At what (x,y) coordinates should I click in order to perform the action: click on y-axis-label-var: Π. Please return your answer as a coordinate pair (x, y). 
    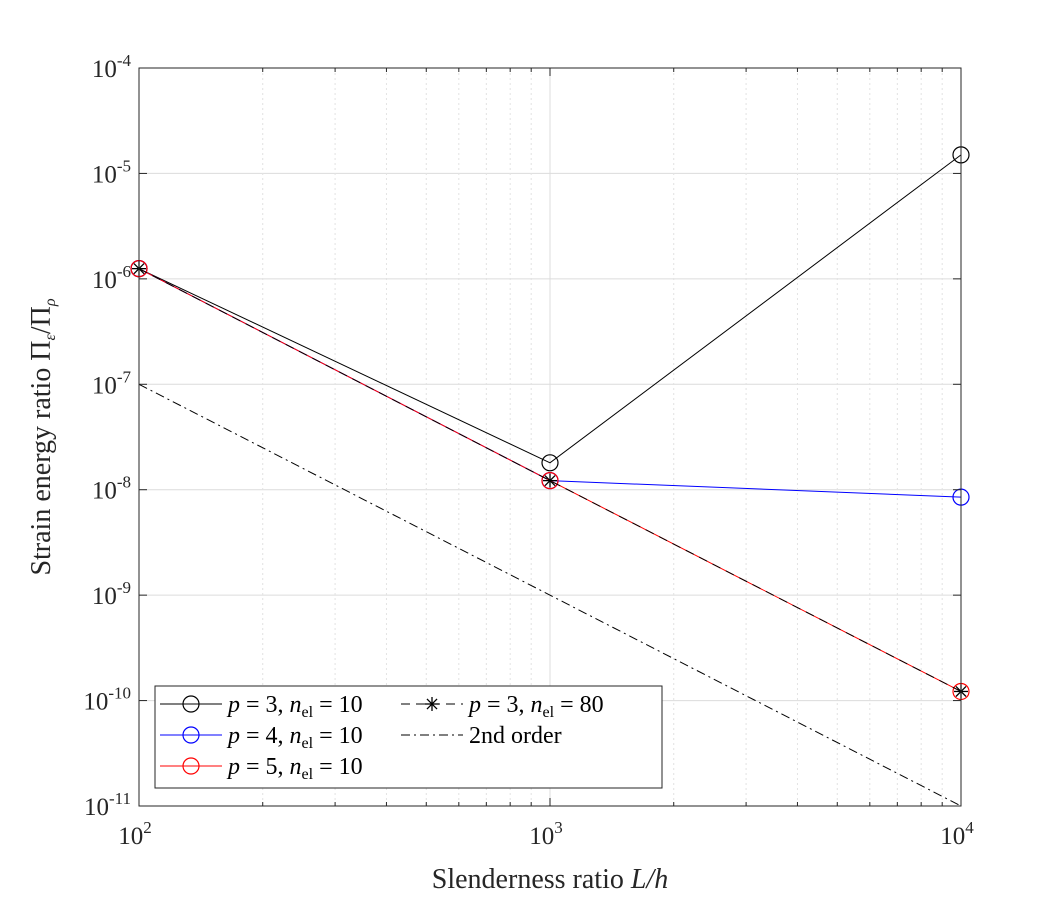
    Looking at the image, I should click on (41, 350).